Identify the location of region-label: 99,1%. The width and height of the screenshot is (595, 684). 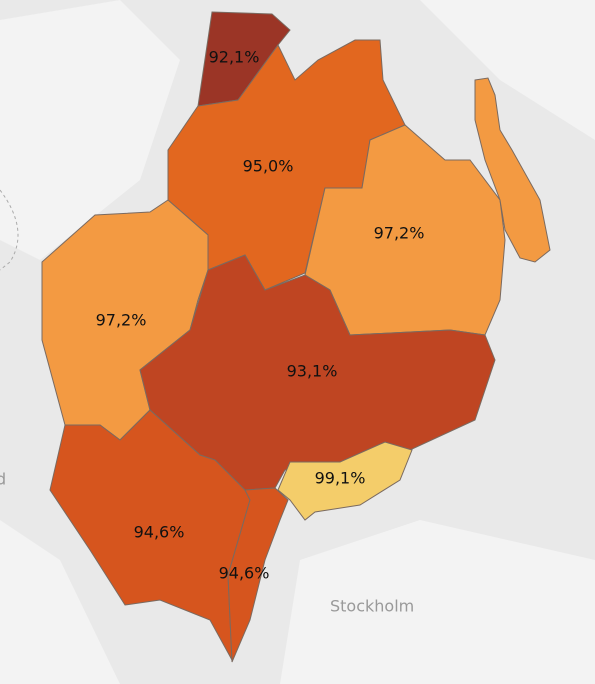
(340, 478).